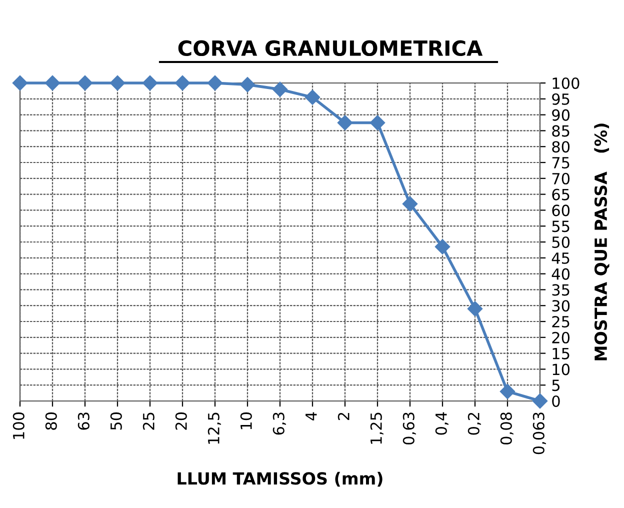  Describe the element at coordinates (561, 242) in the screenshot. I see `y-tick-label: 50` at that location.